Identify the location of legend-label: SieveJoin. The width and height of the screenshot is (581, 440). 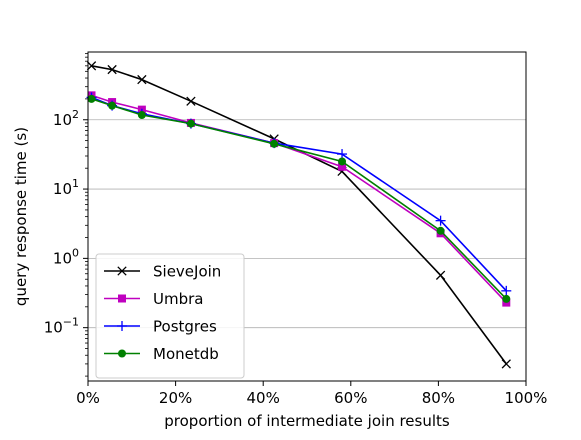
(187, 272).